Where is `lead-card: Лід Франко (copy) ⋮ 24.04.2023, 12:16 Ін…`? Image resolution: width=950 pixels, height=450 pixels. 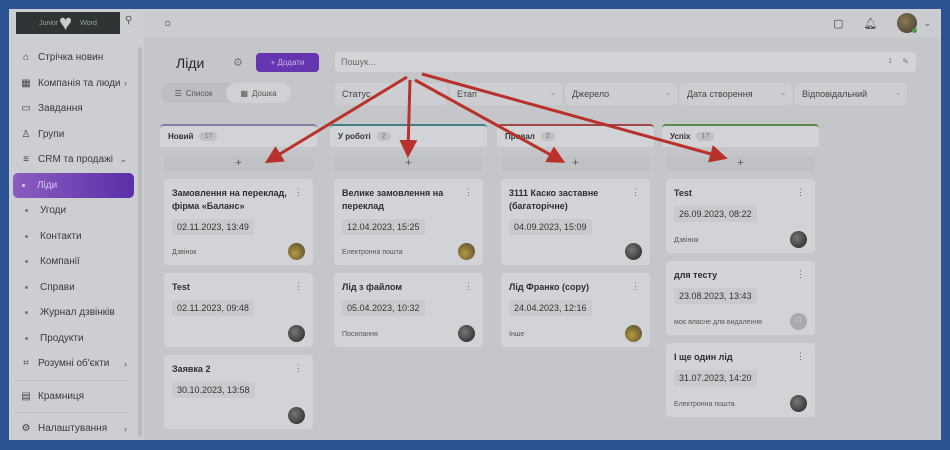
lead-card: Лід Франко (copy) ⋮ 24.04.2023, 12:16 Ін… is located at coordinates (575, 310).